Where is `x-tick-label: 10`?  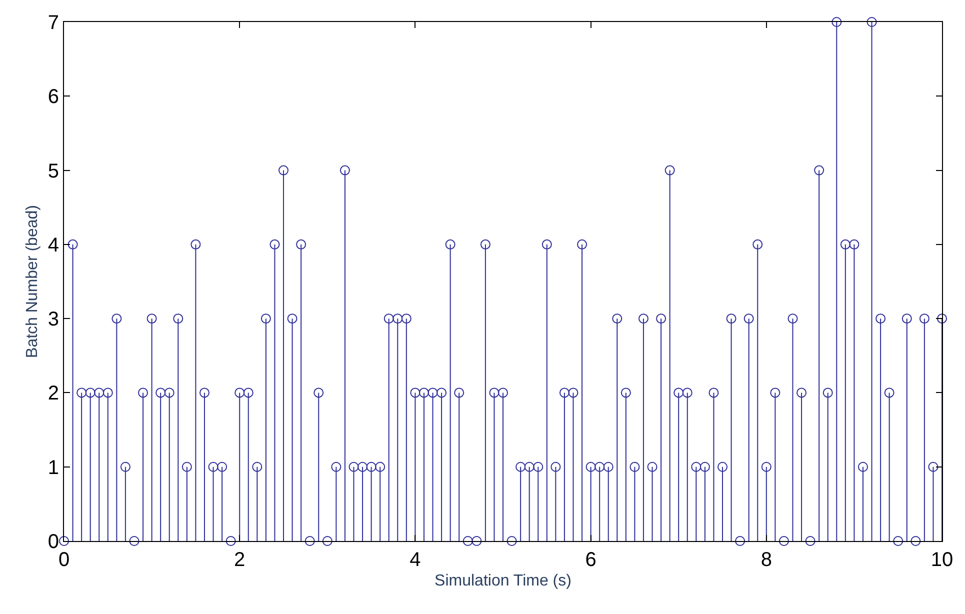
x-tick-label: 10 is located at coordinates (942, 560).